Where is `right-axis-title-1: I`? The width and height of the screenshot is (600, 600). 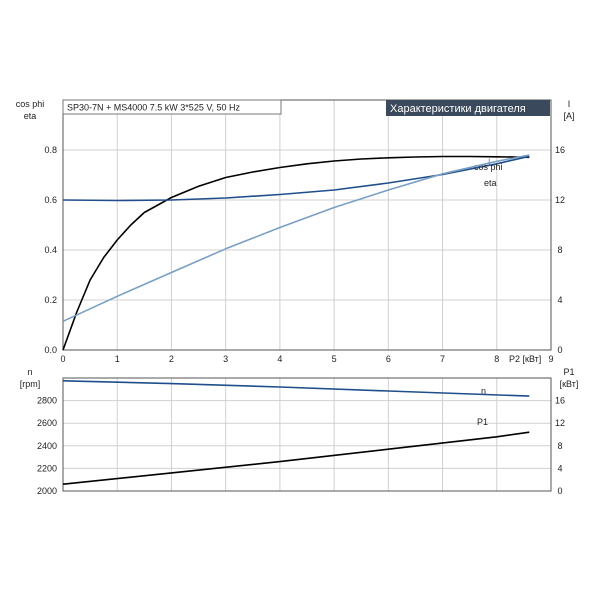
right-axis-title-1: I is located at coordinates (569, 104).